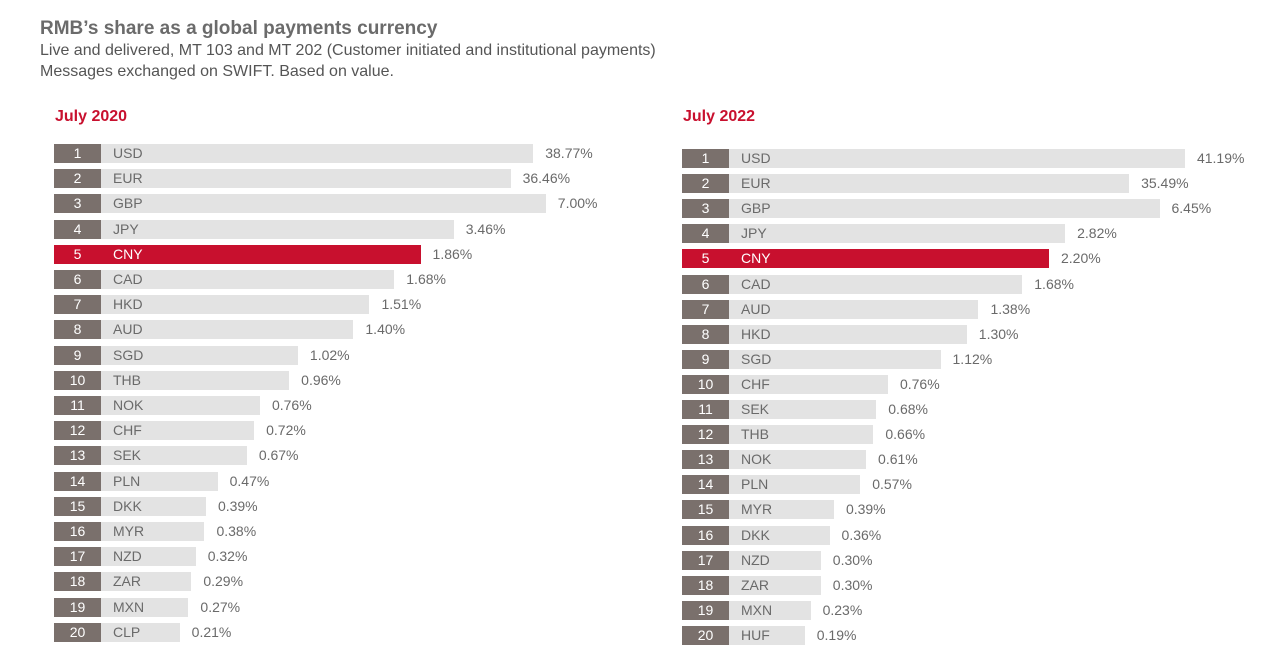 Image resolution: width=1280 pixels, height=670 pixels. What do you see at coordinates (485, 228) in the screenshot?
I see `value-label: 3.46%` at bounding box center [485, 228].